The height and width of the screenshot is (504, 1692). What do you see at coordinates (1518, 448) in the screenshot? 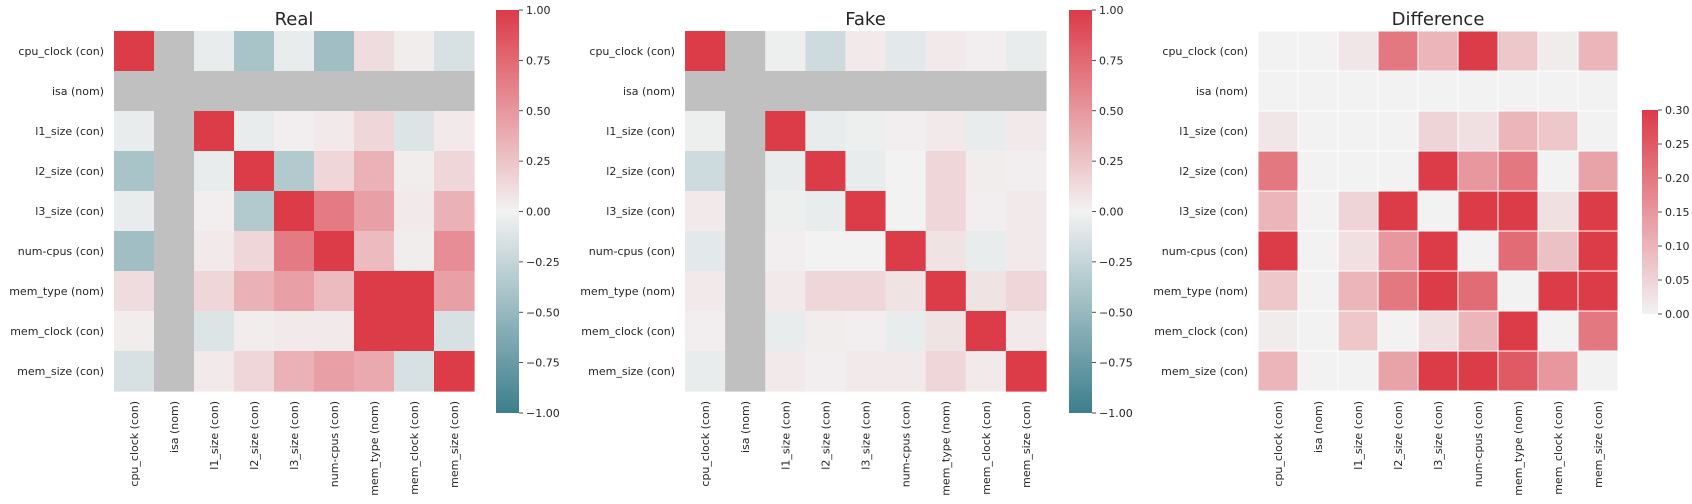
I see `x-tick-label: mem_type (nom)` at bounding box center [1518, 448].